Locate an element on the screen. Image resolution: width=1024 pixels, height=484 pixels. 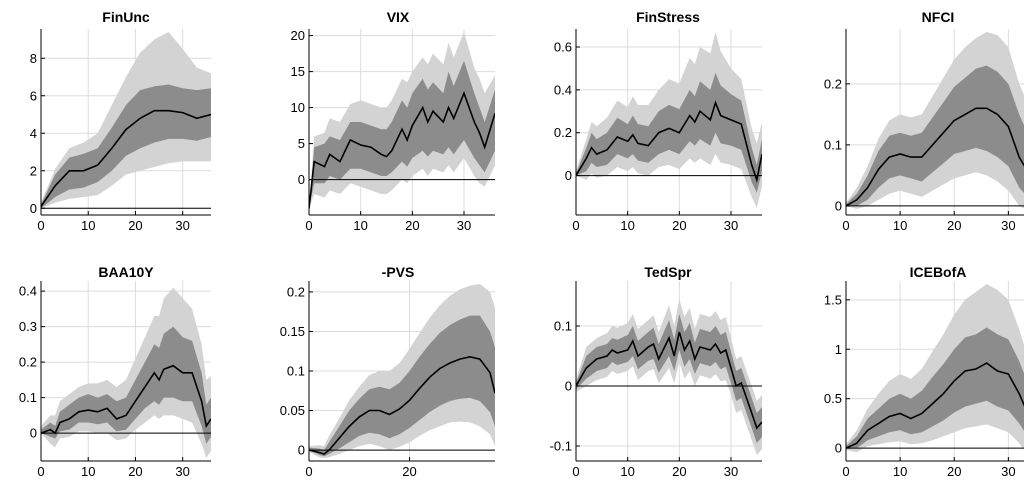
y-tick-label: 8 is located at coordinates (33, 58).